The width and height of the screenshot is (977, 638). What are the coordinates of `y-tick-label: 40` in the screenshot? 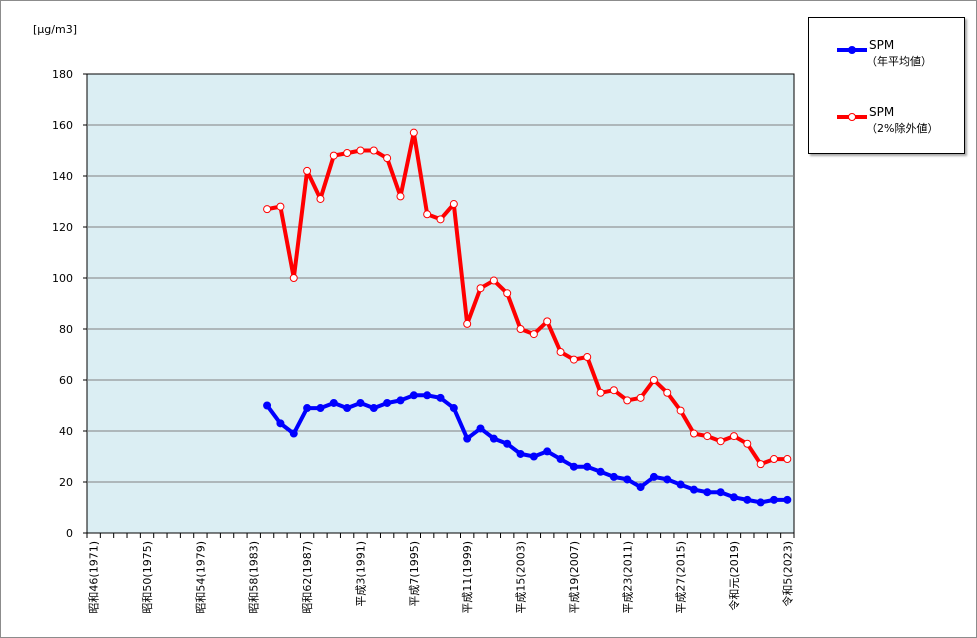 It's located at (66, 431).